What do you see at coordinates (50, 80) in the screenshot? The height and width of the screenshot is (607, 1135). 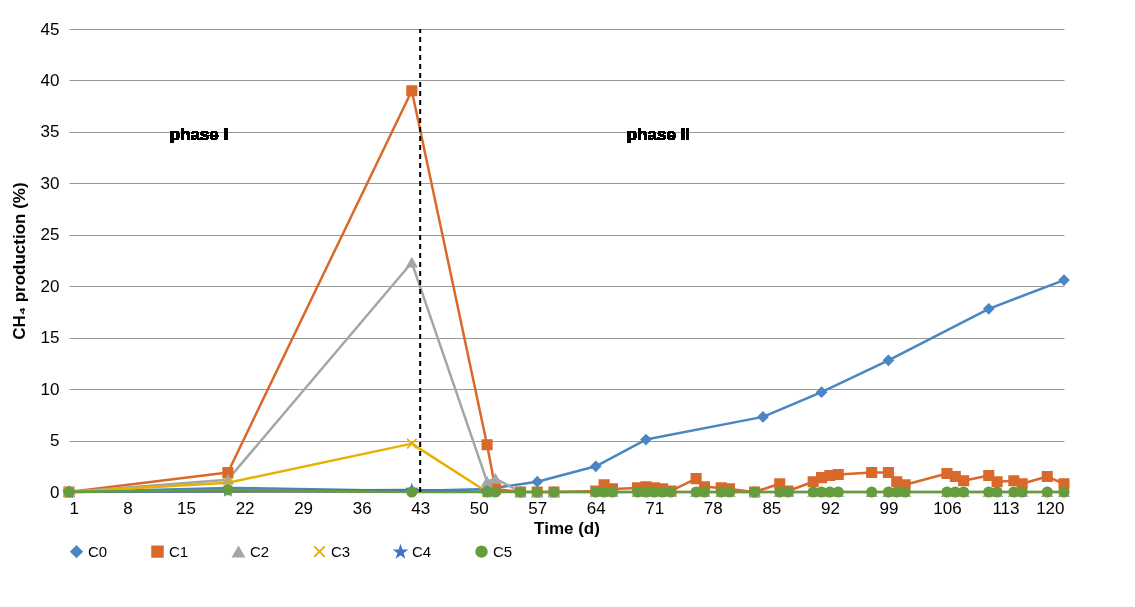 I see `y-tick-label: 40` at bounding box center [50, 80].